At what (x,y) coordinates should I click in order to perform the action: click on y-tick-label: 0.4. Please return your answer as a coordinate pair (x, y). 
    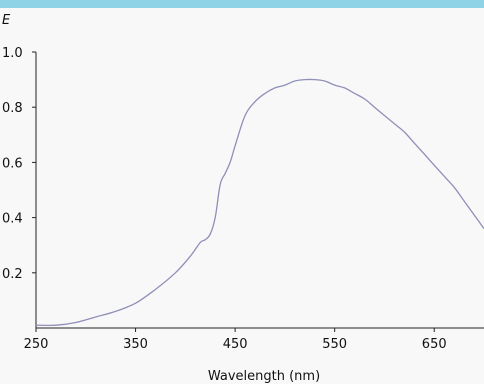
    Looking at the image, I should click on (12, 219).